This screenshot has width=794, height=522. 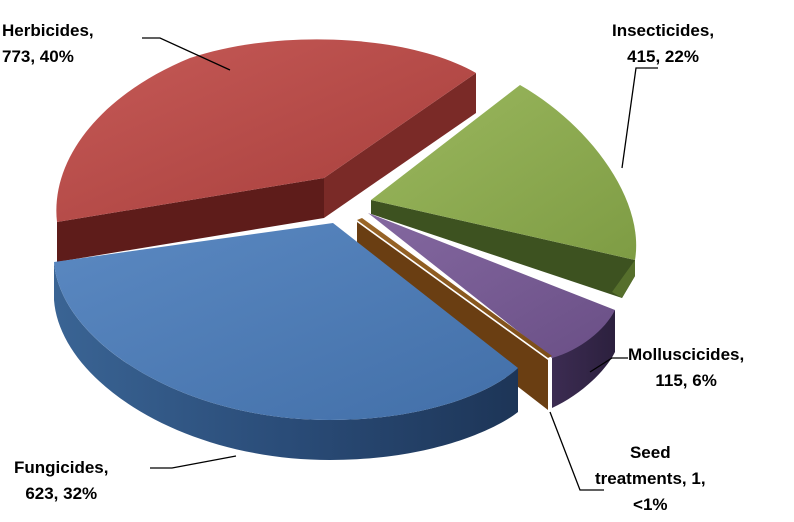 I want to click on label-herbicides-line2: 773, 40%, so click(x=38, y=56).